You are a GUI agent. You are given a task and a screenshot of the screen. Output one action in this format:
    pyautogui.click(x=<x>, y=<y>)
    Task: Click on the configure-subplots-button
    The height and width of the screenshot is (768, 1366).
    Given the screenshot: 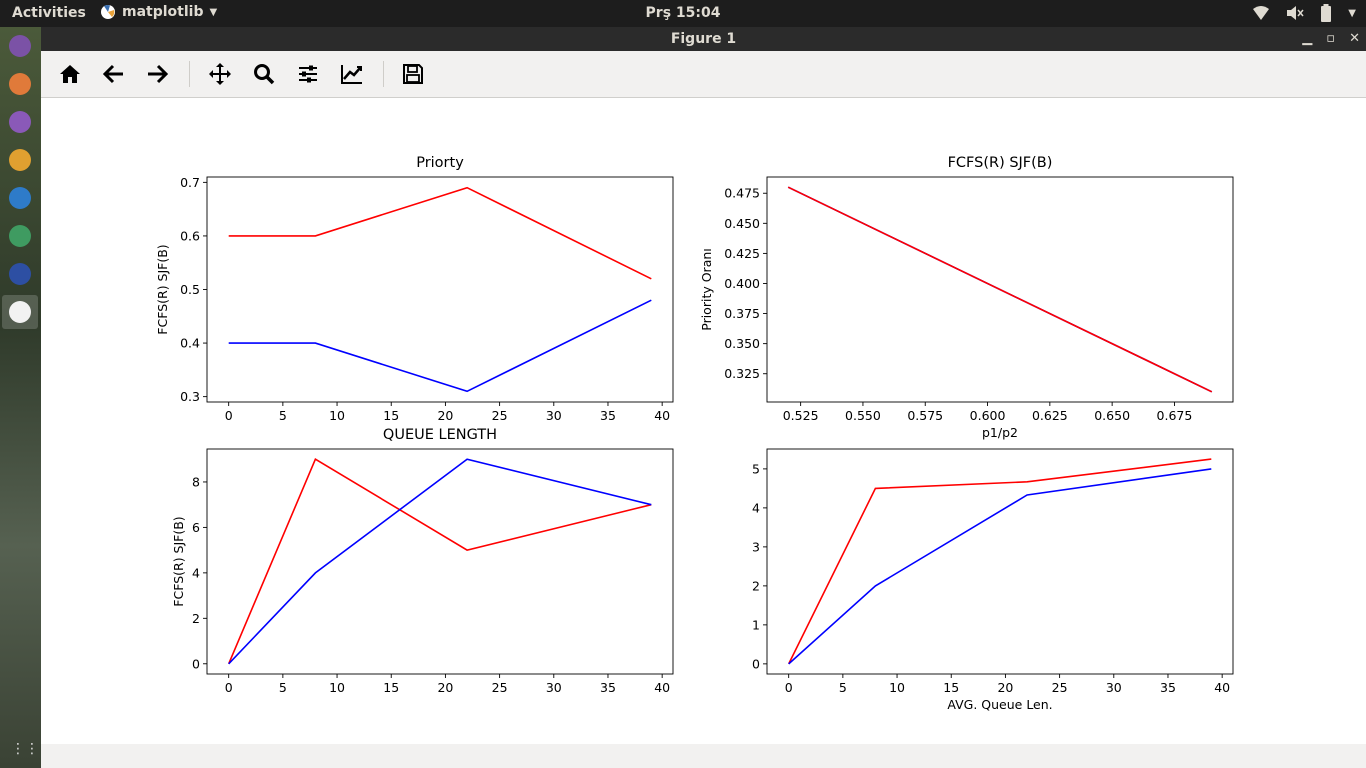 What is the action you would take?
    pyautogui.click(x=308, y=74)
    